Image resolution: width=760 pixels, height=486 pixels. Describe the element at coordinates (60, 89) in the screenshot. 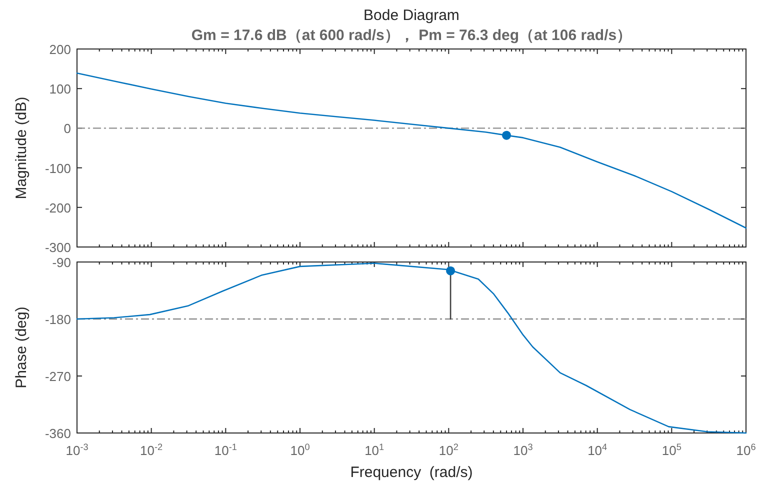

I see `y-tick-label: 100` at that location.